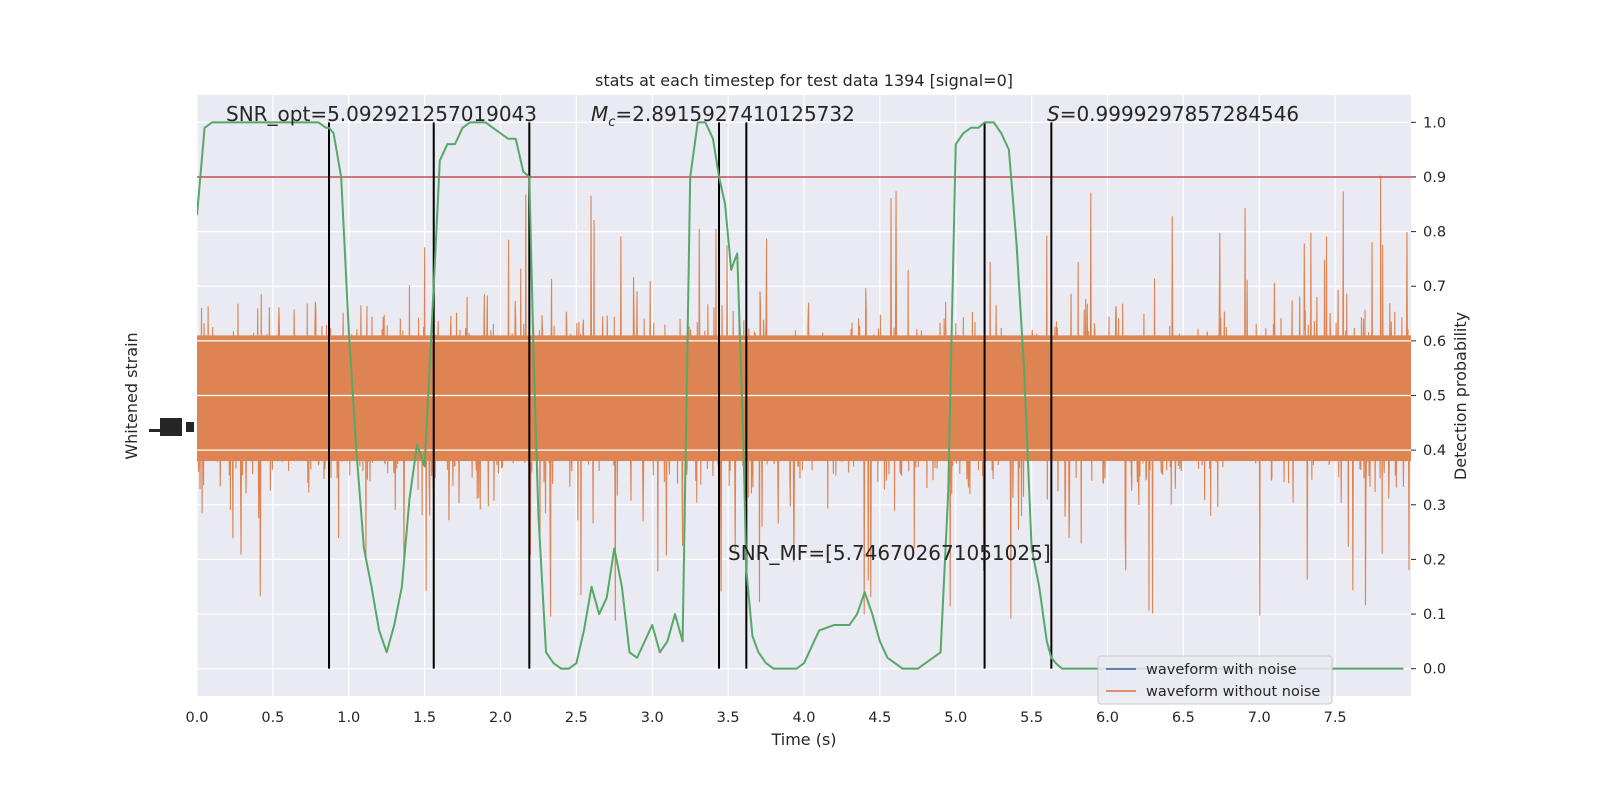  What do you see at coordinates (728, 718) in the screenshot?
I see `x-tick-label: 3.5` at bounding box center [728, 718].